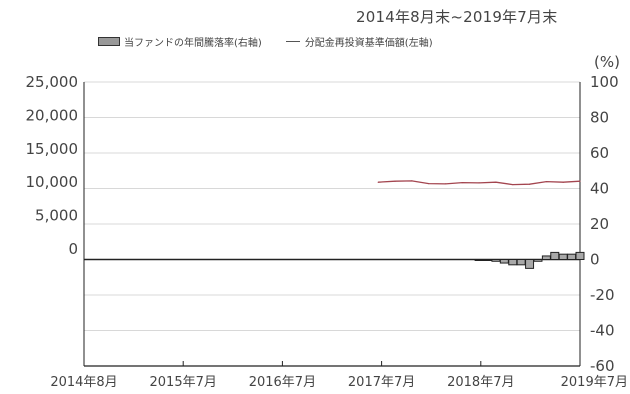  Describe the element at coordinates (52, 165) in the screenshot. I see `left-axis-ticks: 25,000 20,000 15,000 10,000 5,000 0` at that location.